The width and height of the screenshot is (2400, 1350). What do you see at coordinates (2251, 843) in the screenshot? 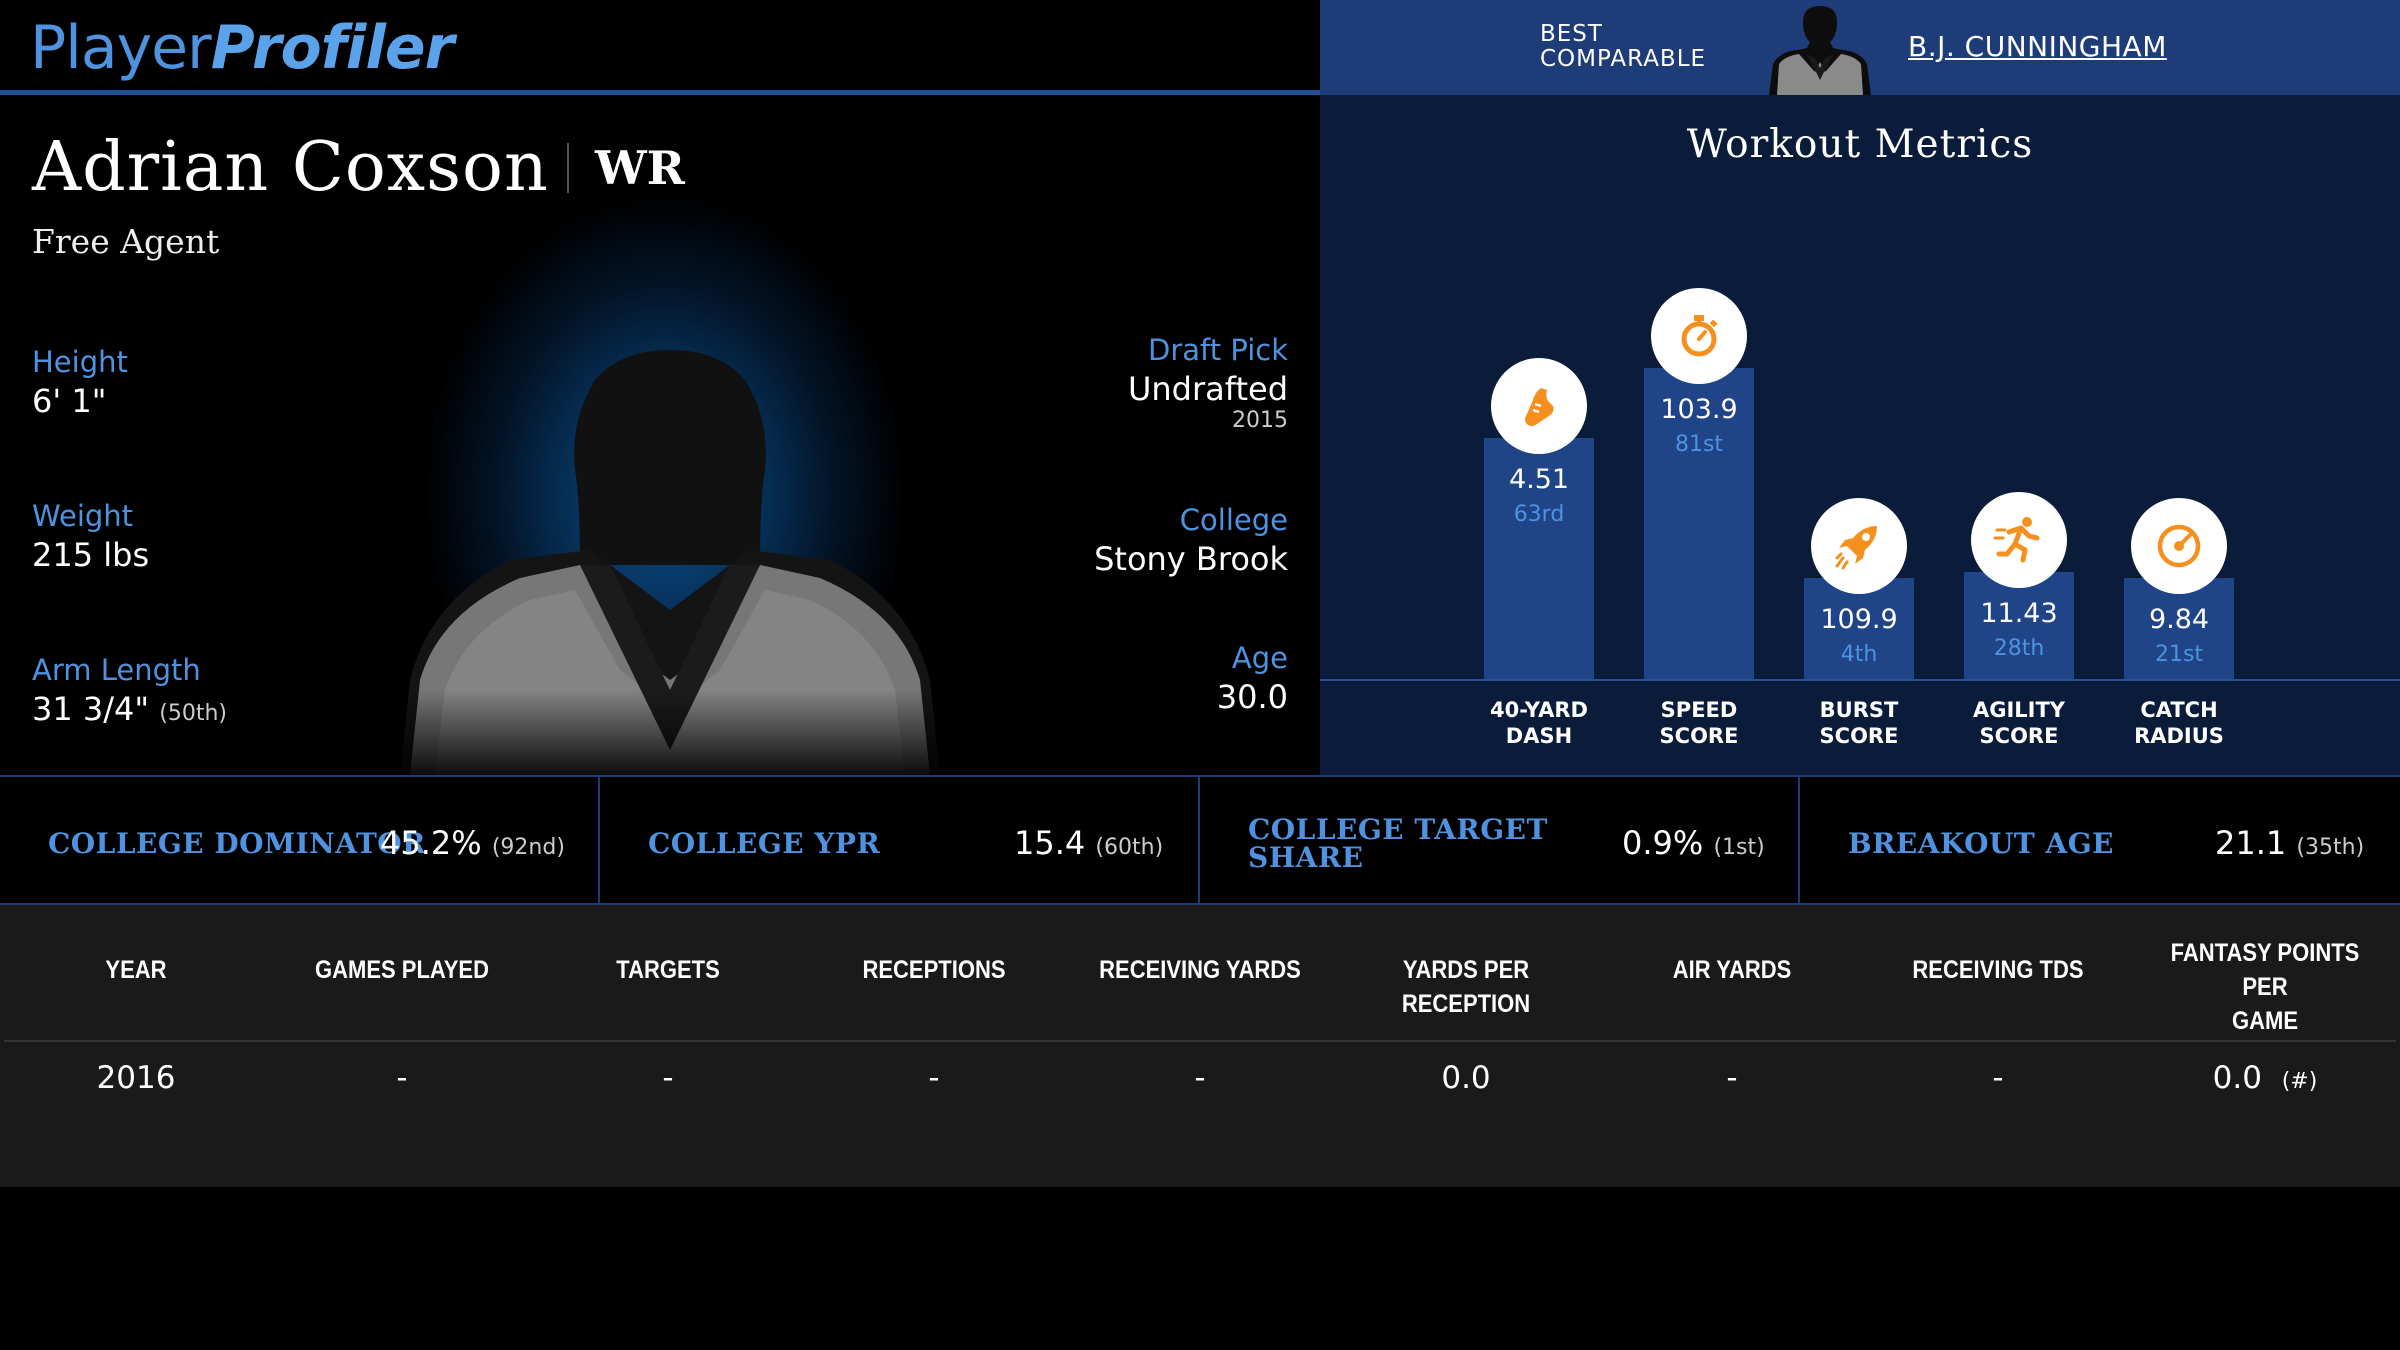
I see `stat-number: 21.1` at bounding box center [2251, 843].